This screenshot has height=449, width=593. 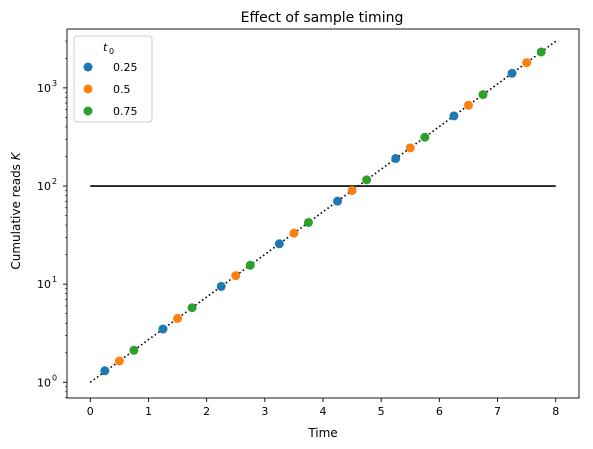 What do you see at coordinates (44, 284) in the screenshot?
I see `y-tick-label-1: 10` at bounding box center [44, 284].